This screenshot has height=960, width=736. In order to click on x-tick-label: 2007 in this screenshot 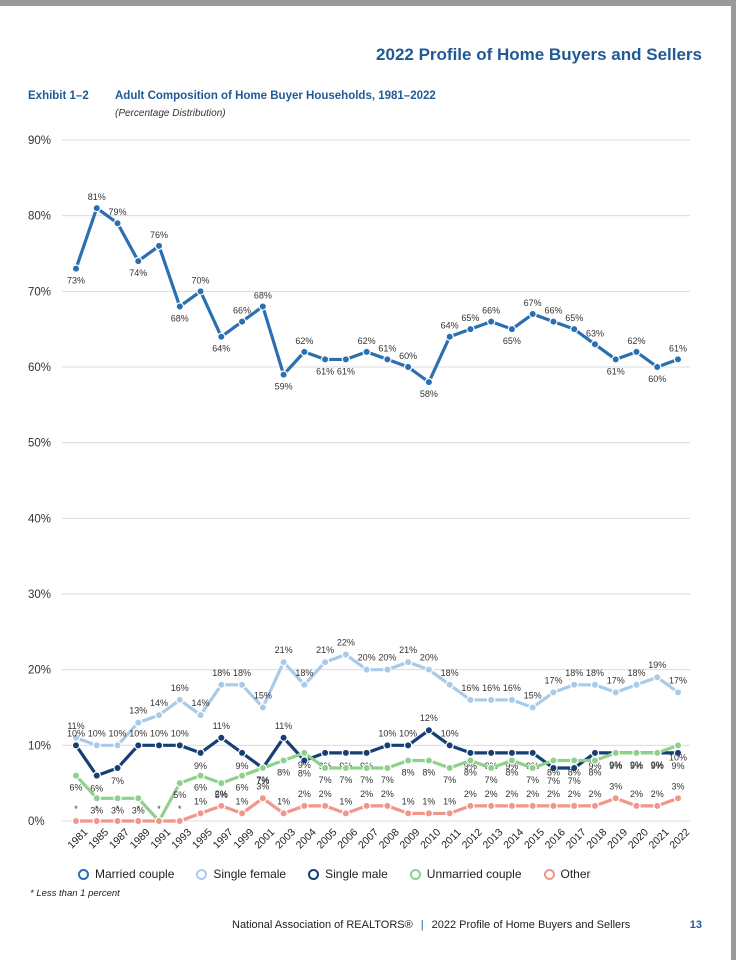, I will do `click(368, 838)`.